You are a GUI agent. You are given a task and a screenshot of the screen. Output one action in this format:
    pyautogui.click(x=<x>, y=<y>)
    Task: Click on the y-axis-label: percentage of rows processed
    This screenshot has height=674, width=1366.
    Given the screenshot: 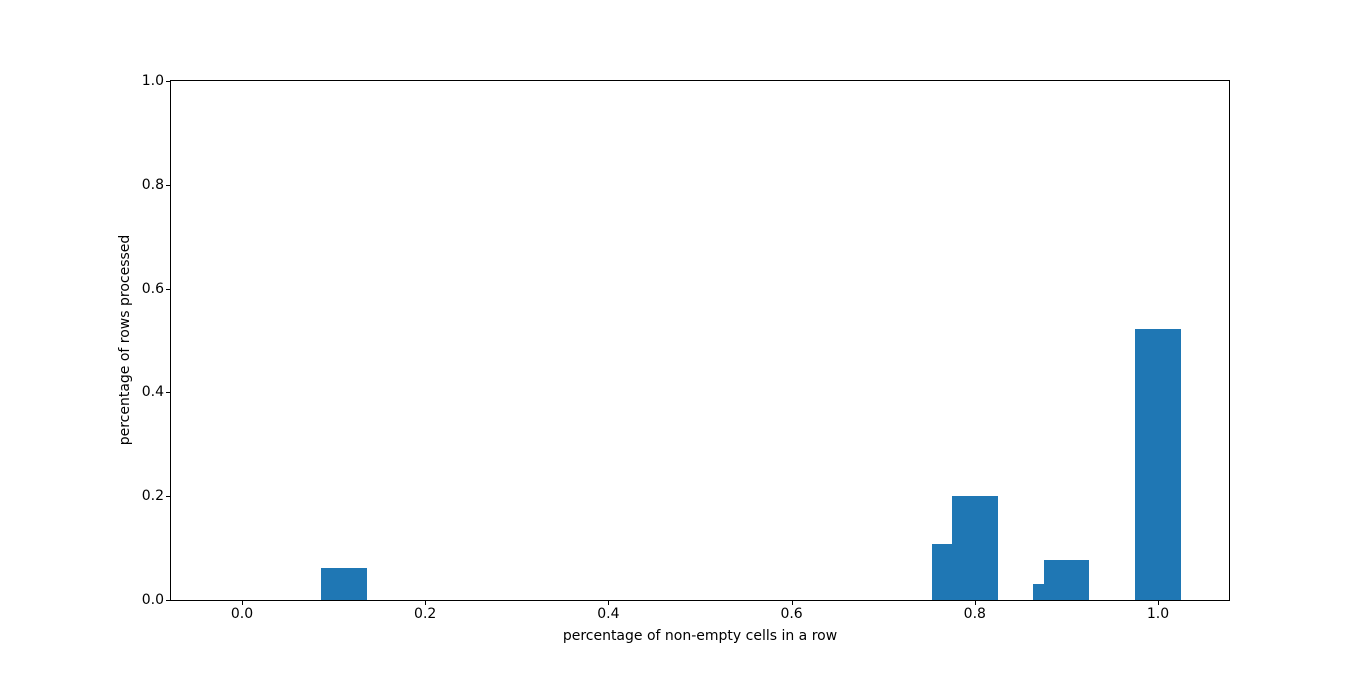 What is the action you would take?
    pyautogui.click(x=125, y=340)
    